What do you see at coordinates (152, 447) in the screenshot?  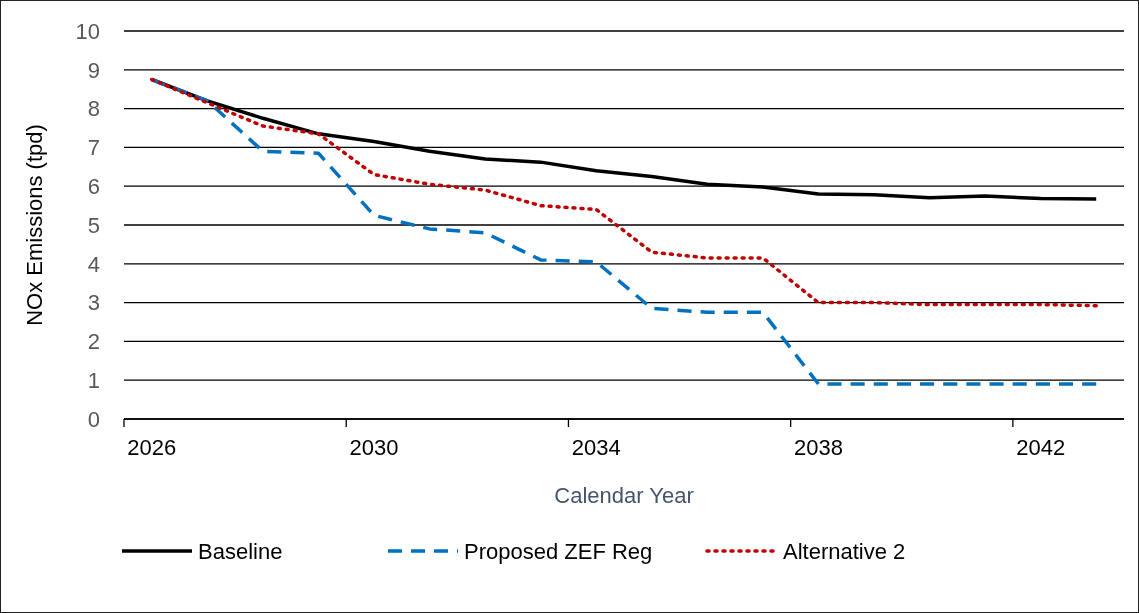 I see `x-tick-label: 2026` at bounding box center [152, 447].